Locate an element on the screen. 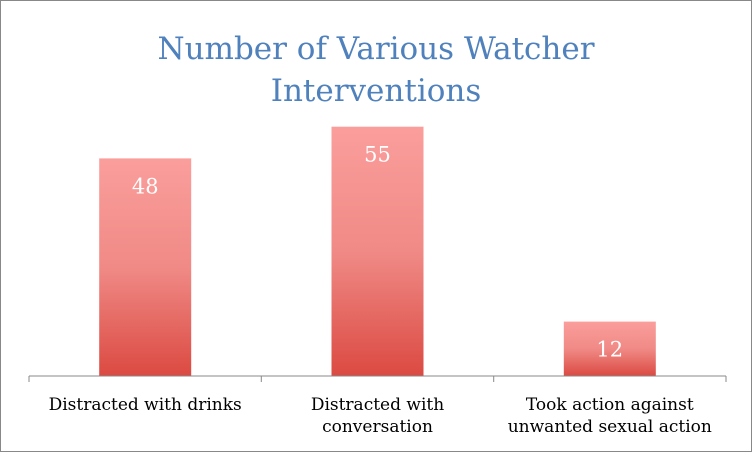 The height and width of the screenshot is (452, 752). category-label-3-line-2: unwanted sexual action is located at coordinates (610, 427).